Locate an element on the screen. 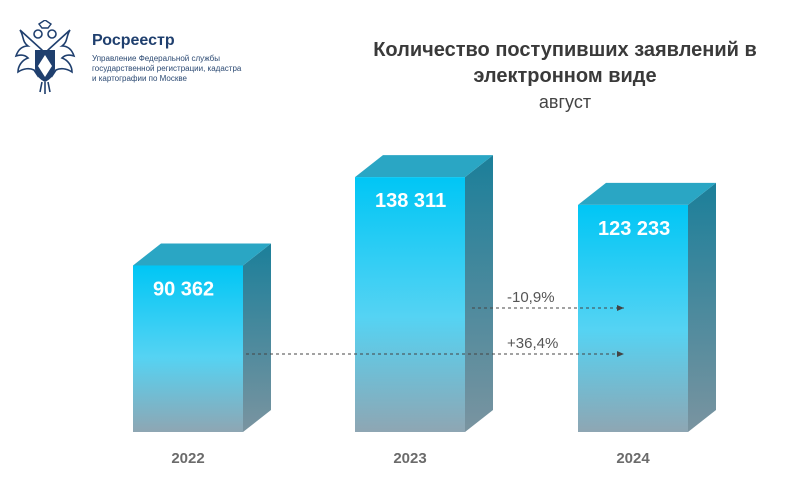  bar-side-2024 is located at coordinates (702, 307).